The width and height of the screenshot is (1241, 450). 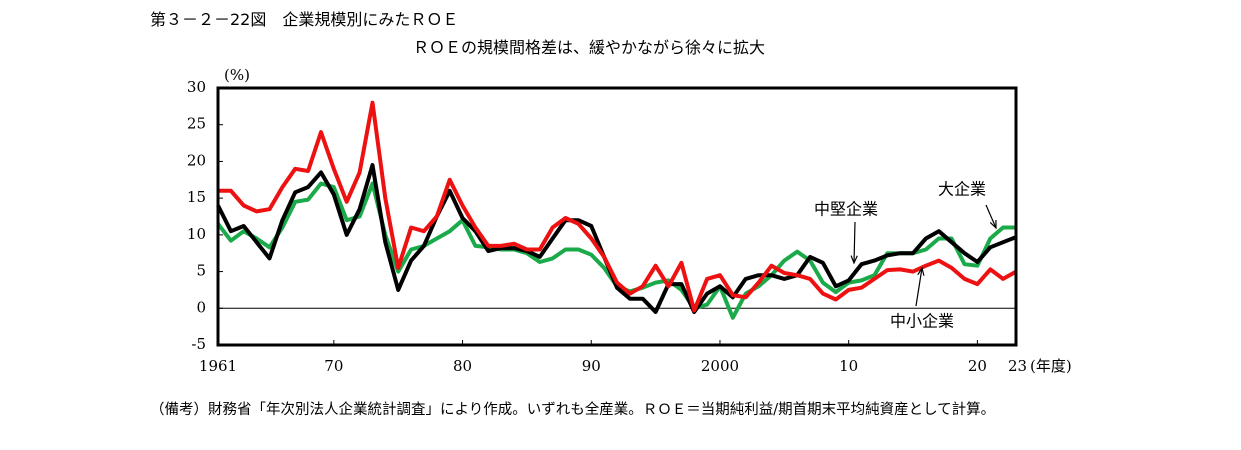 What do you see at coordinates (201, 271) in the screenshot?
I see `y-tick-label: 5` at bounding box center [201, 271].